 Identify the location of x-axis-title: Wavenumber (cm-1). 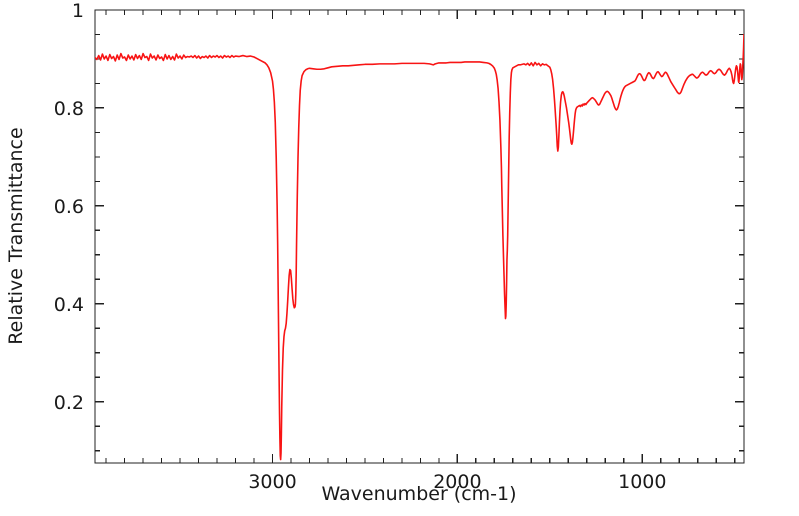
(418, 494).